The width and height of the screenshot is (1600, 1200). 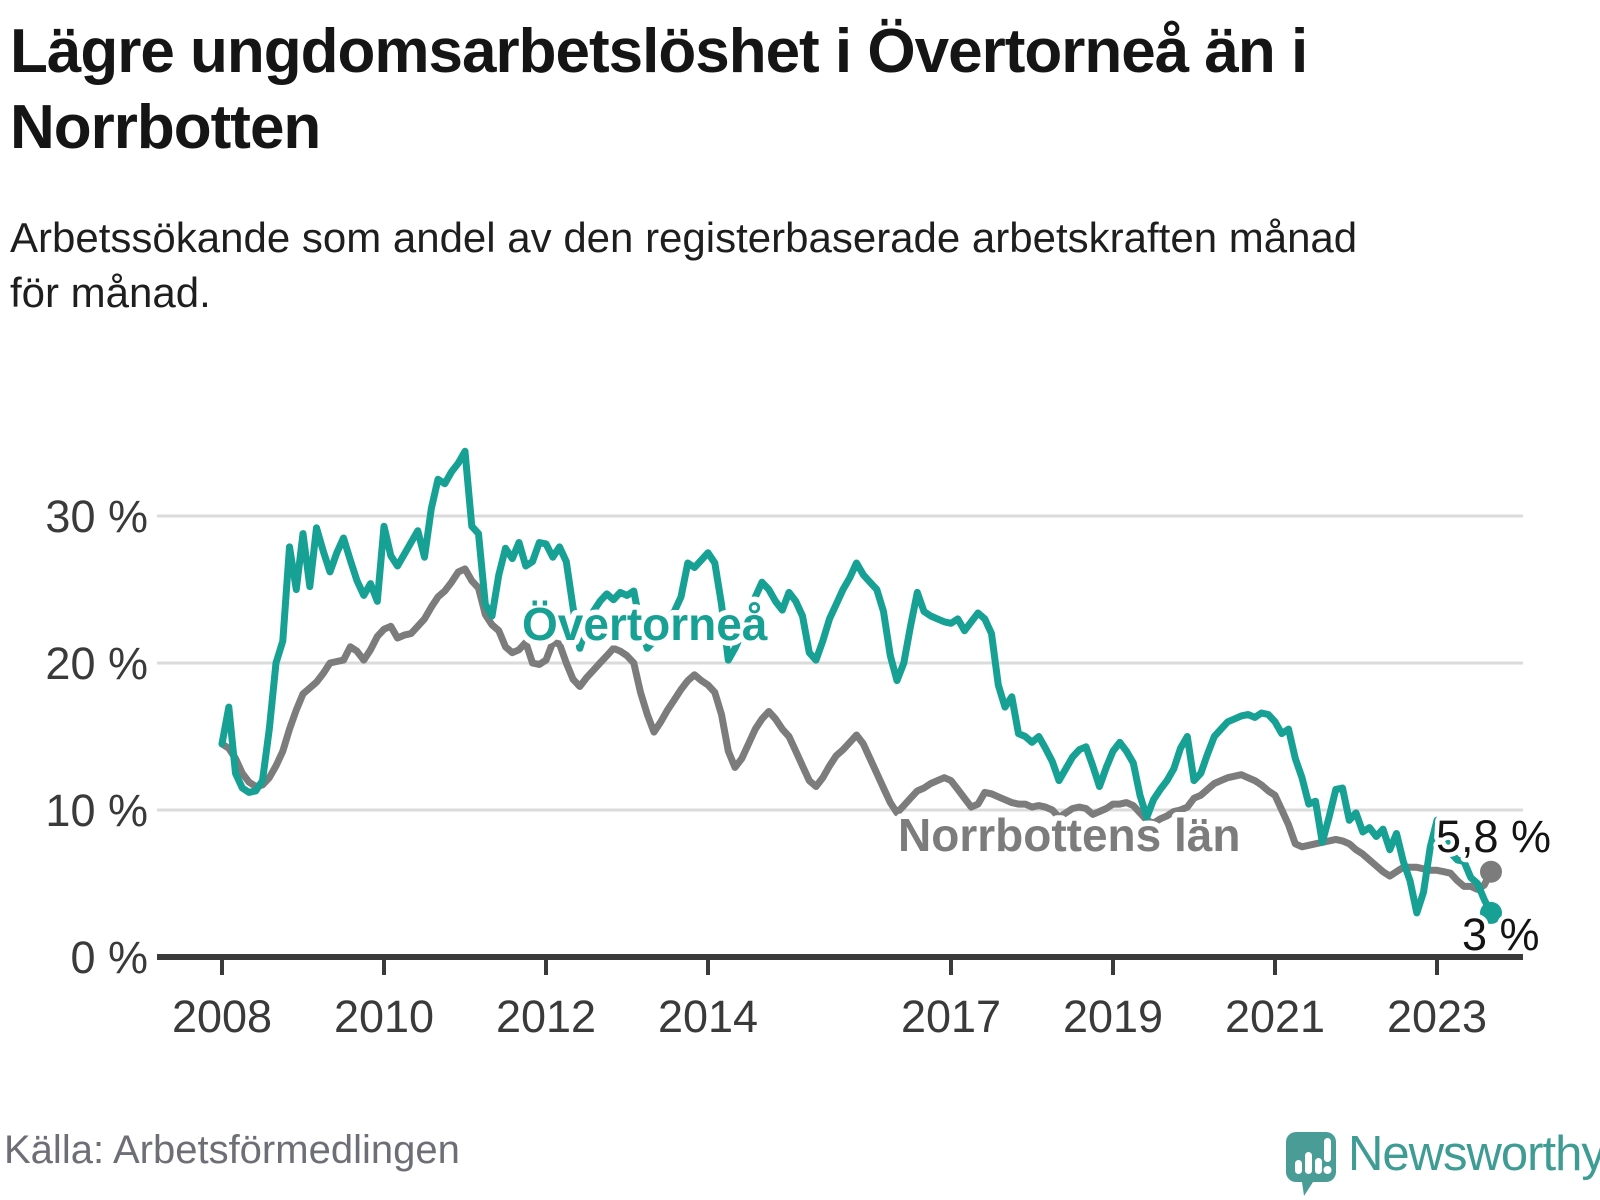 I want to click on y-axis-label: 30 %, so click(x=96, y=516).